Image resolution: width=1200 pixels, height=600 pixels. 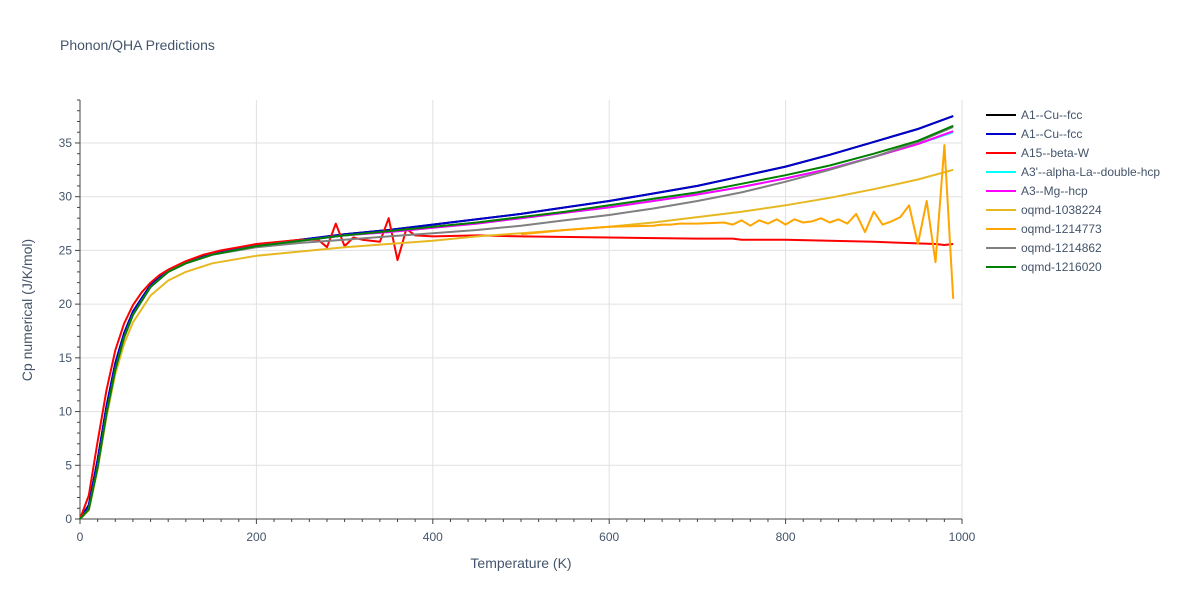 What do you see at coordinates (609, 537) in the screenshot?
I see `x-tick-label: 600` at bounding box center [609, 537].